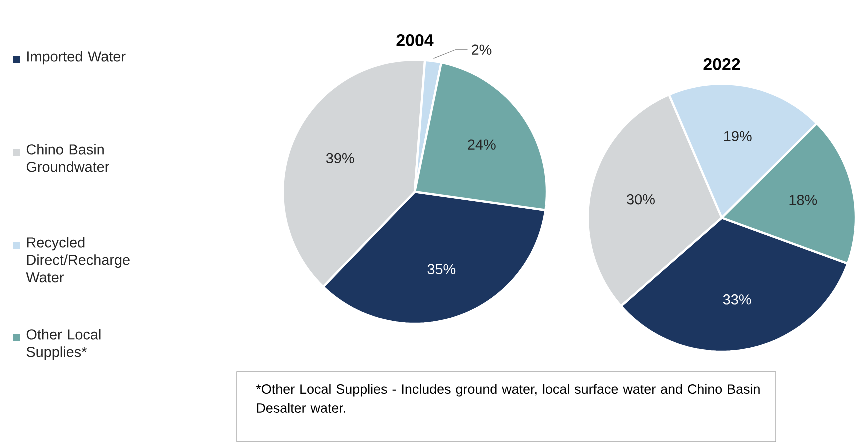 This screenshot has width=864, height=443. What do you see at coordinates (508, 398) in the screenshot?
I see `text: *Other Local Supplies - Includes ground water, local surface water and Chino Basin Desalter water.` at bounding box center [508, 398].